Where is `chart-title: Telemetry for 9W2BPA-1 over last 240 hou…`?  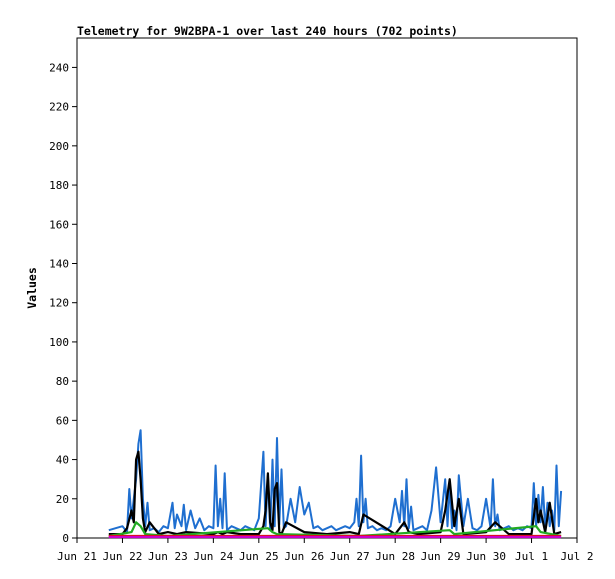 chart-title: Telemetry for 9W2BPA-1 over last 240 hou… is located at coordinates (267, 31).